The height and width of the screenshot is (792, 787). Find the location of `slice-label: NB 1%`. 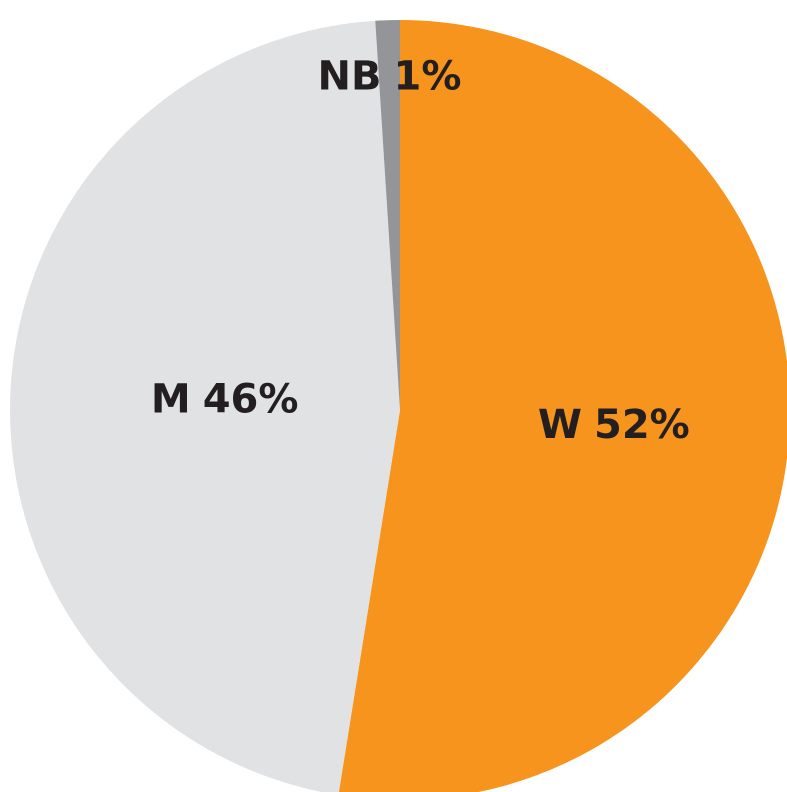

slice-label: NB 1% is located at coordinates (390, 77).